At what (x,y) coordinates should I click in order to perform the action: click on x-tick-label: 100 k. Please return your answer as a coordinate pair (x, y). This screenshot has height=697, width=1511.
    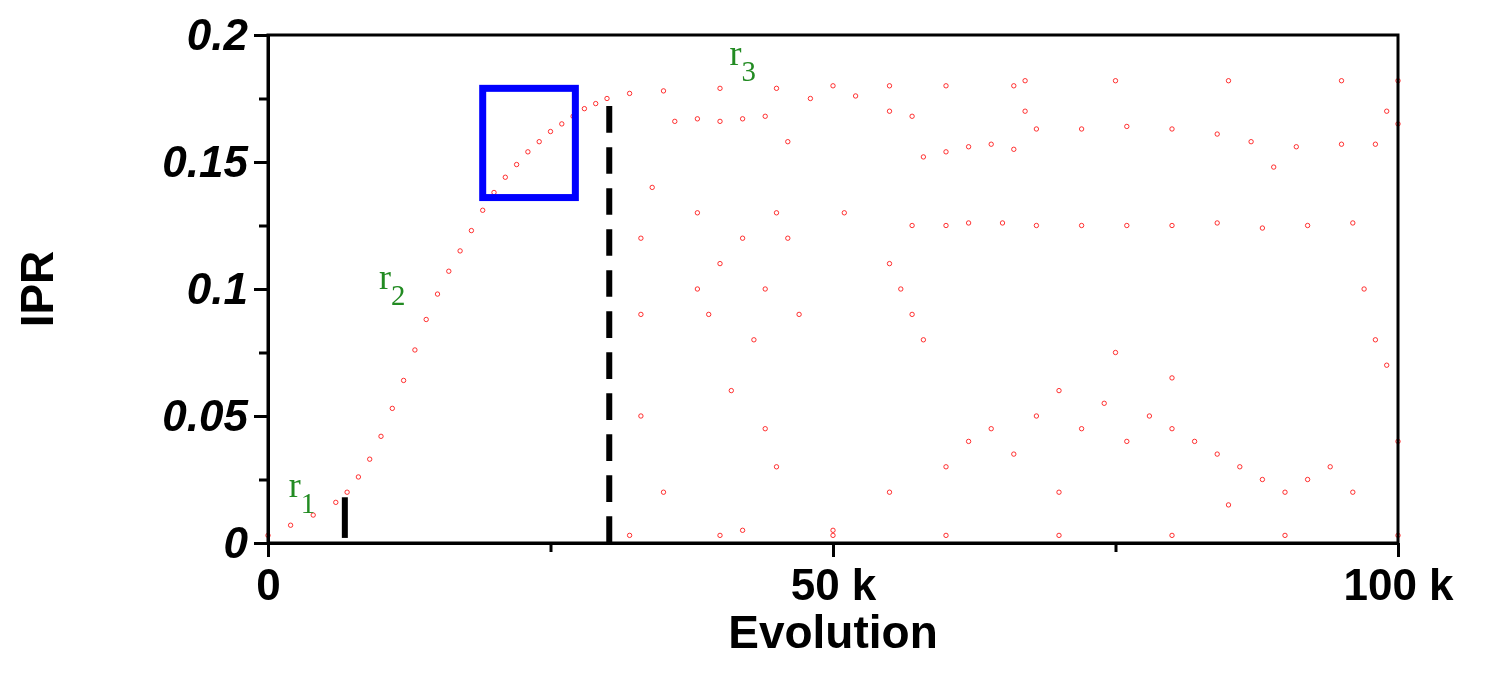
    Looking at the image, I should click on (1399, 585).